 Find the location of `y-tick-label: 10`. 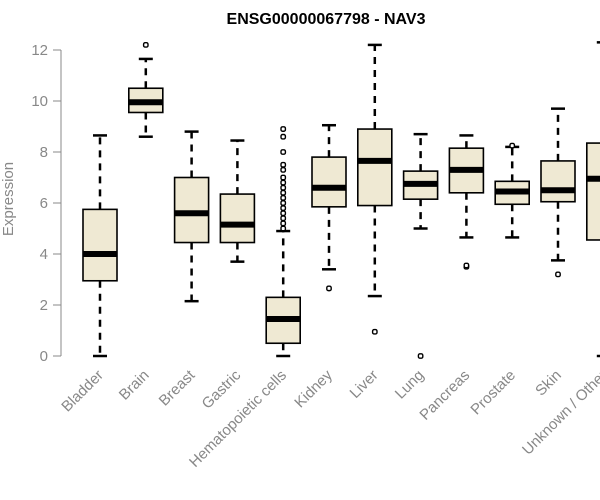

y-tick-label: 10 is located at coordinates (39, 101).